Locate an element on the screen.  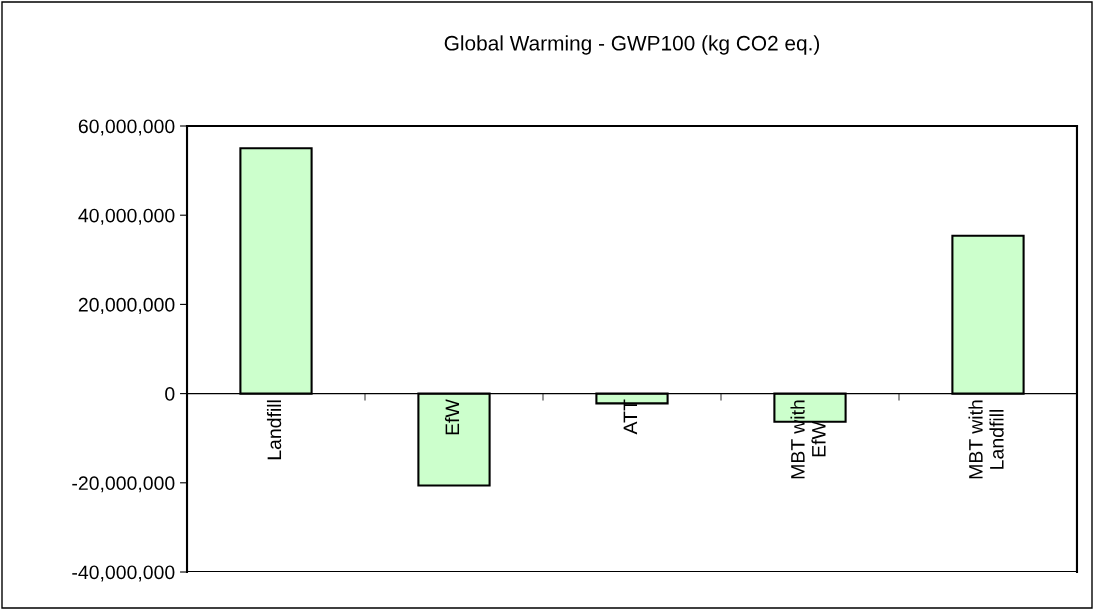
y-tick-label: 40,000,000 is located at coordinates (126, 216).